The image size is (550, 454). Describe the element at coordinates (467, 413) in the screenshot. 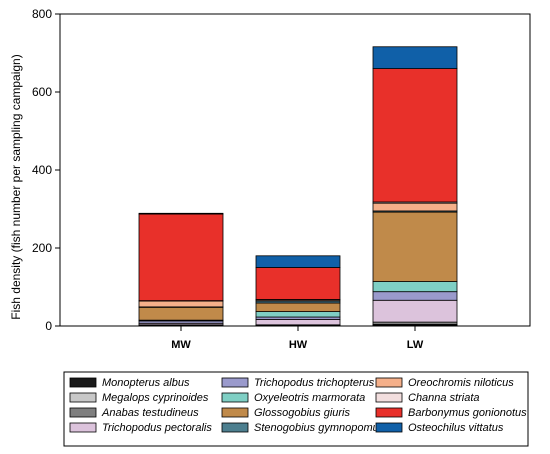

I see `legend-entry: Barbonymus gonionotus` at that location.